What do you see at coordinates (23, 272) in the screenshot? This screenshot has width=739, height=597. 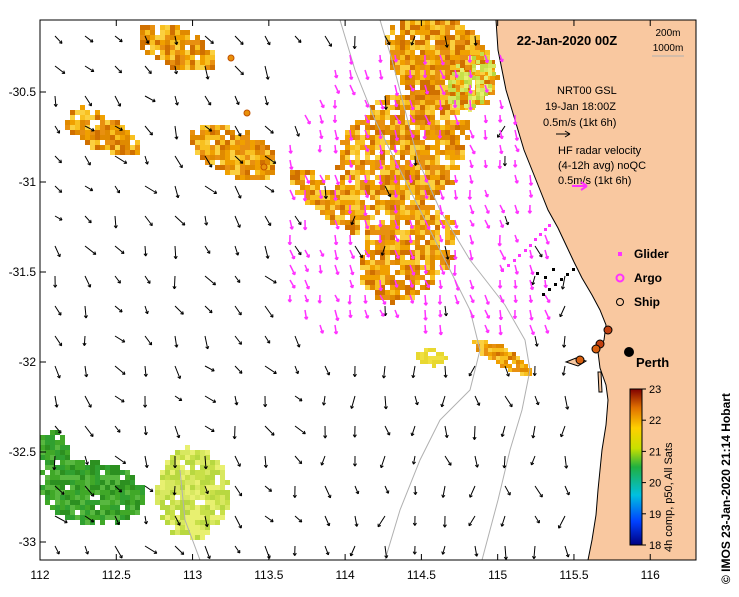 I see `y-tick-label: -31.5` at bounding box center [23, 272].